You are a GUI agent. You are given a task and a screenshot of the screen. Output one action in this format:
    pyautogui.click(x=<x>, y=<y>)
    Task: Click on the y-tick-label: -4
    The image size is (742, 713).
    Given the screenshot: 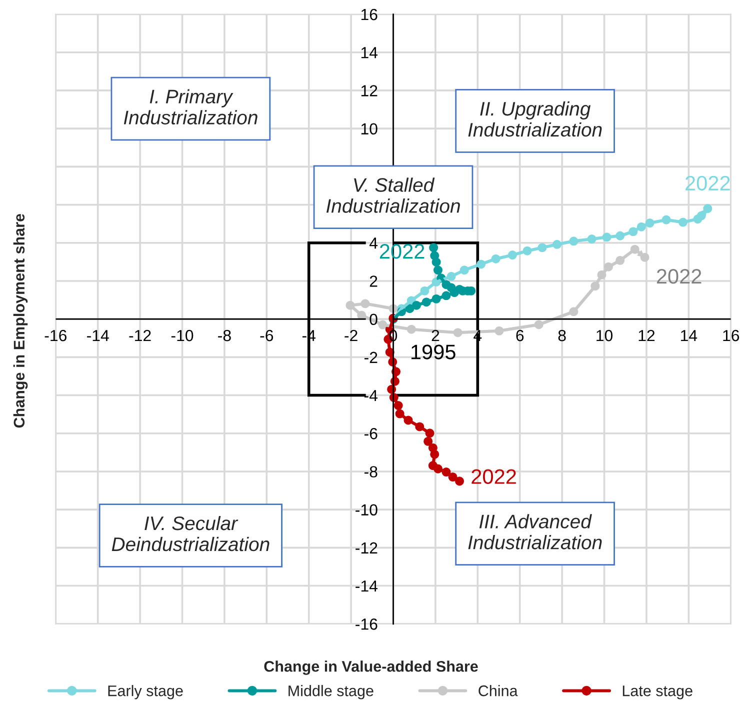 What is the action you would take?
    pyautogui.click(x=371, y=396)
    